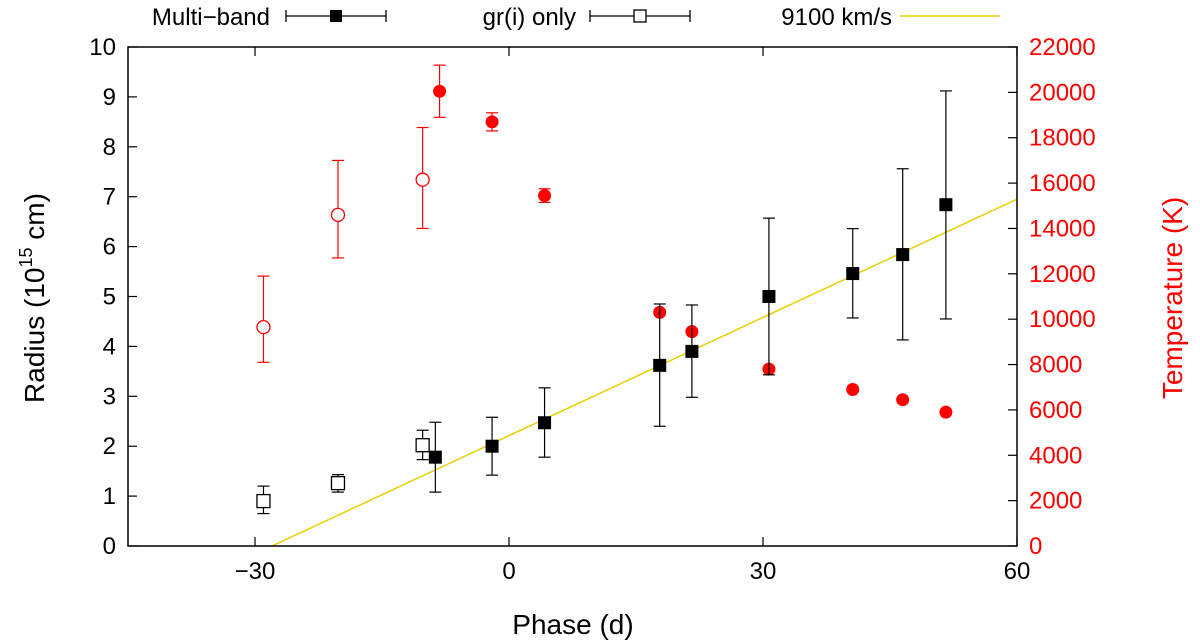 The width and height of the screenshot is (1200, 644). Describe the element at coordinates (109, 496) in the screenshot. I see `y-left-tick-label: 1` at that location.